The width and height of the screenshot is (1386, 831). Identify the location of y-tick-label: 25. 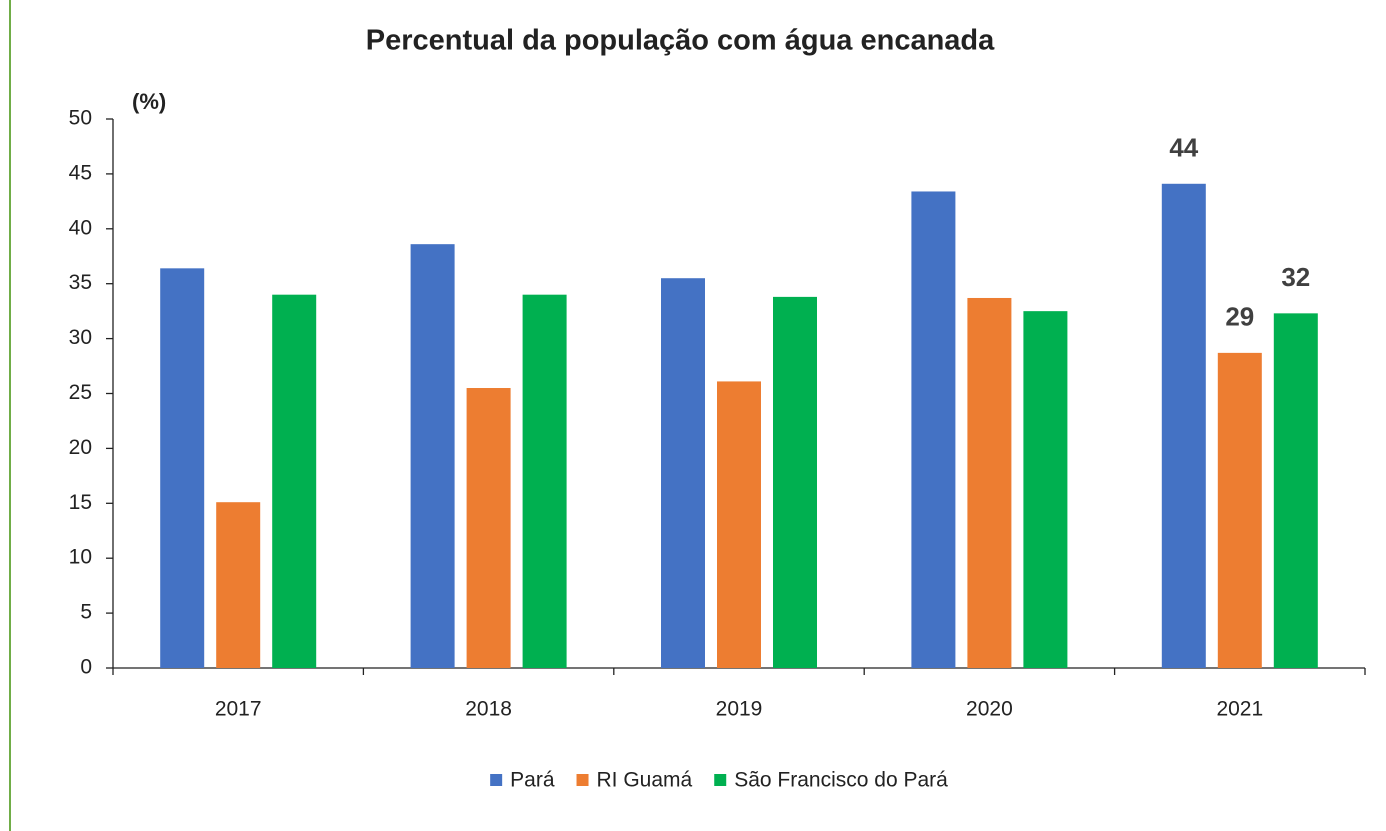
(80, 392).